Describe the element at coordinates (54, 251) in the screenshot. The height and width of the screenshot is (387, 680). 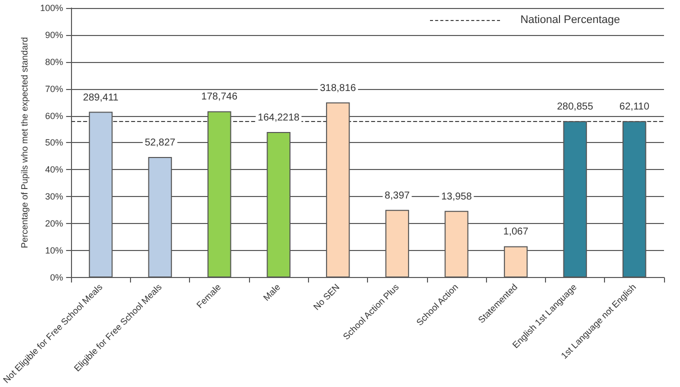
I see `y-tick-label: 10%` at that location.